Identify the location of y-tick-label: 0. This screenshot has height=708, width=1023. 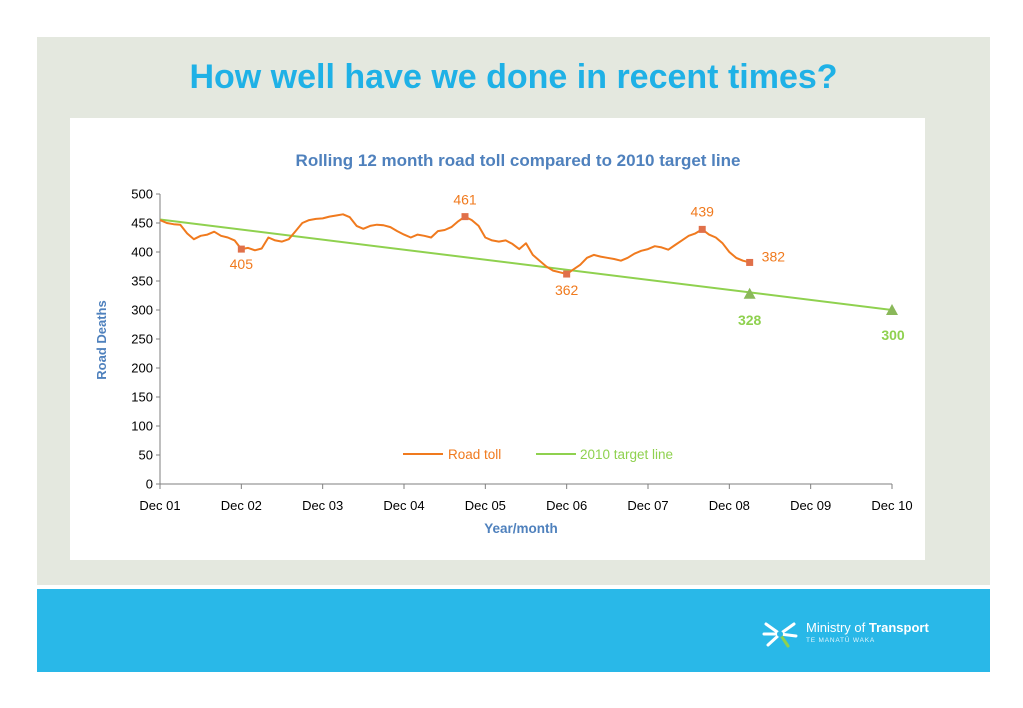
(149, 484).